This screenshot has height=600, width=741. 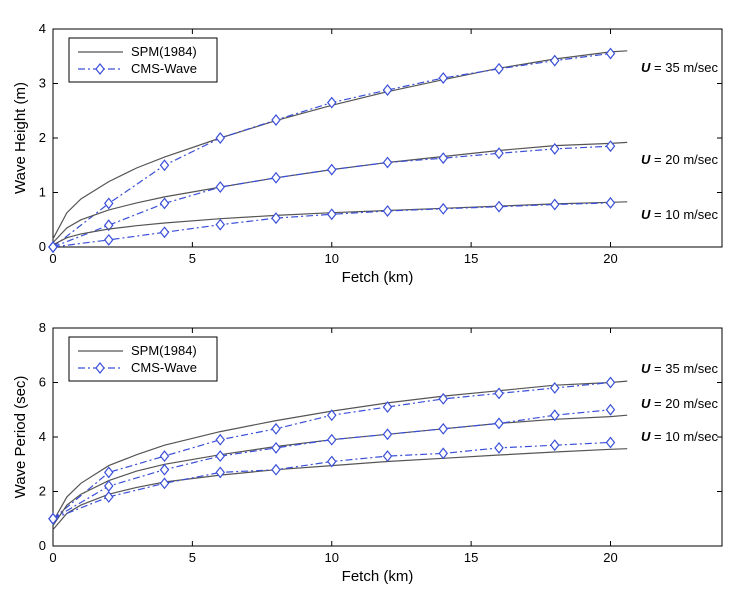 I want to click on annotation-text: = 20 m/sec, so click(x=684, y=403).